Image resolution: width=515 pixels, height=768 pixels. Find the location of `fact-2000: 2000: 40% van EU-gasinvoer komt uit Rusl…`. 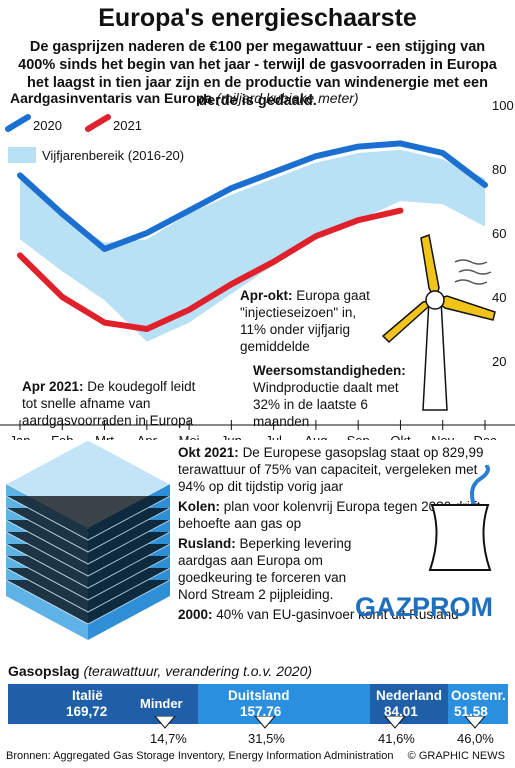

fact-2000: 2000: 40% van EU-gasinvoer komt uit Rusl… is located at coordinates (318, 614).